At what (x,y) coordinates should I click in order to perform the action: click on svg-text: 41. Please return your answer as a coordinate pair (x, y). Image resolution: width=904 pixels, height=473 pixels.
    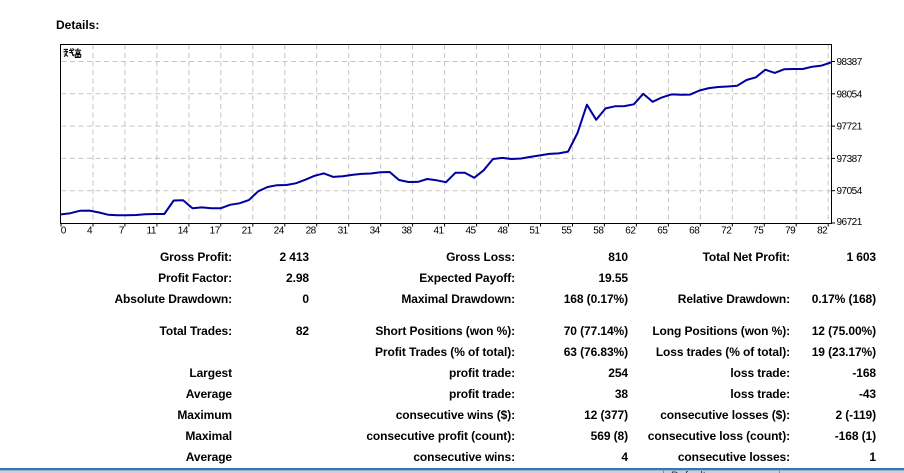
    Looking at the image, I should click on (438, 231).